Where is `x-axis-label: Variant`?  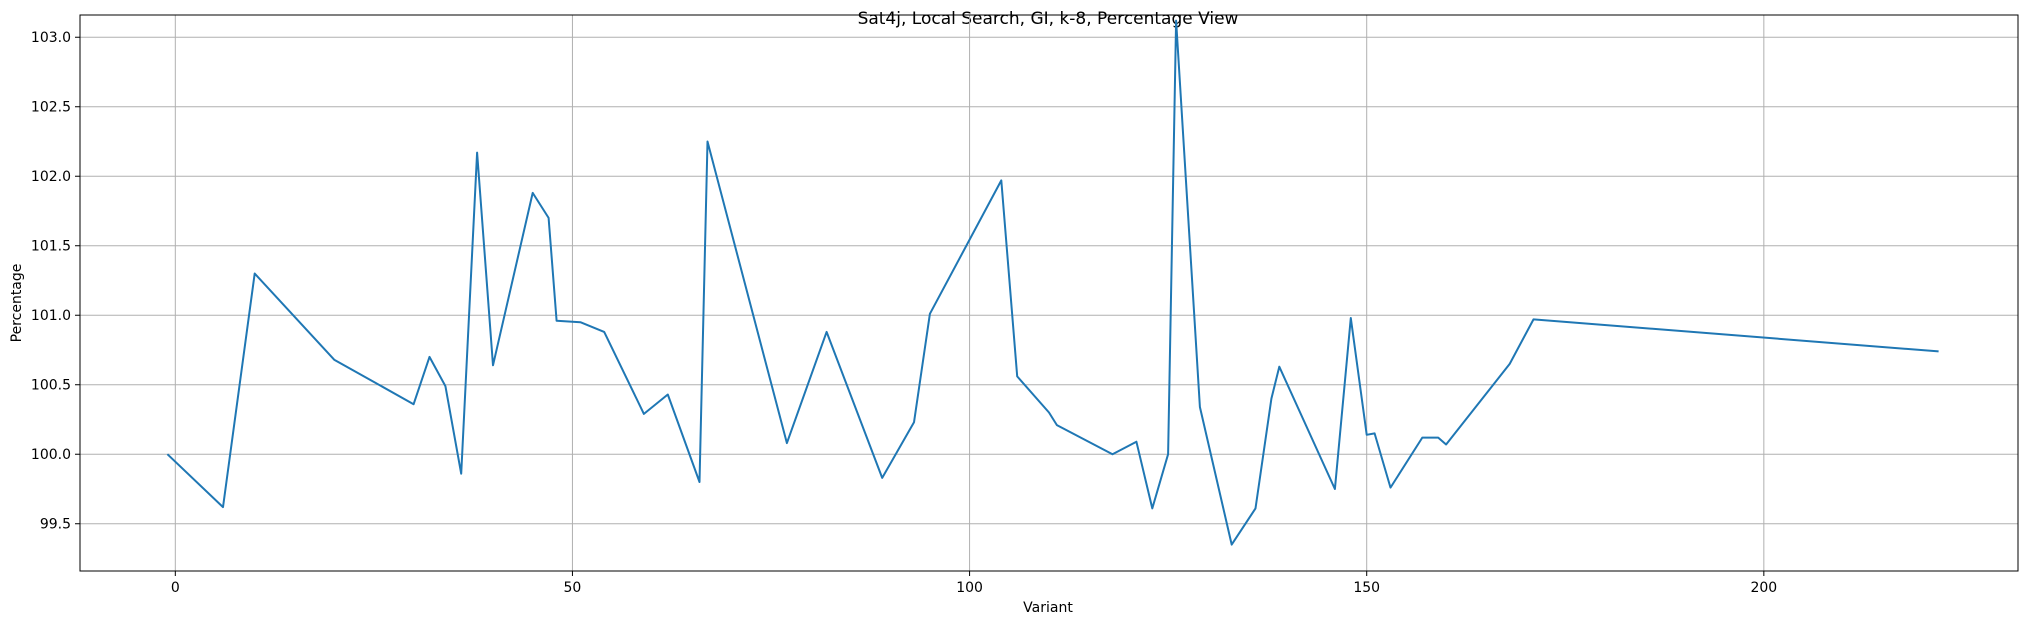 x-axis-label: Variant is located at coordinates (1048, 608).